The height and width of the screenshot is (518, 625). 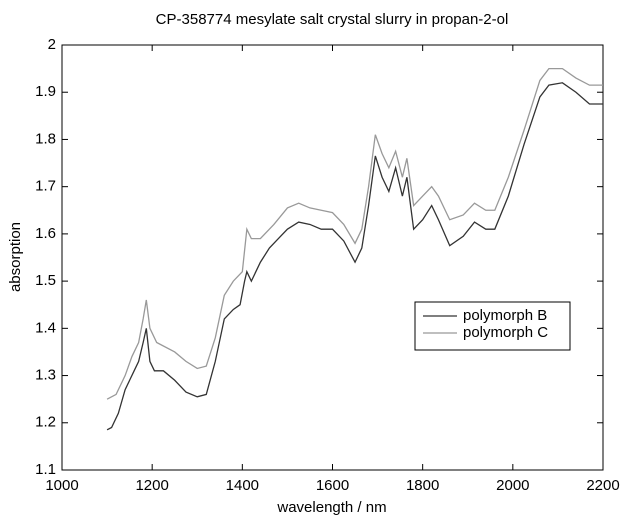 What do you see at coordinates (602, 485) in the screenshot?
I see `x-tick-label: 2200` at bounding box center [602, 485].